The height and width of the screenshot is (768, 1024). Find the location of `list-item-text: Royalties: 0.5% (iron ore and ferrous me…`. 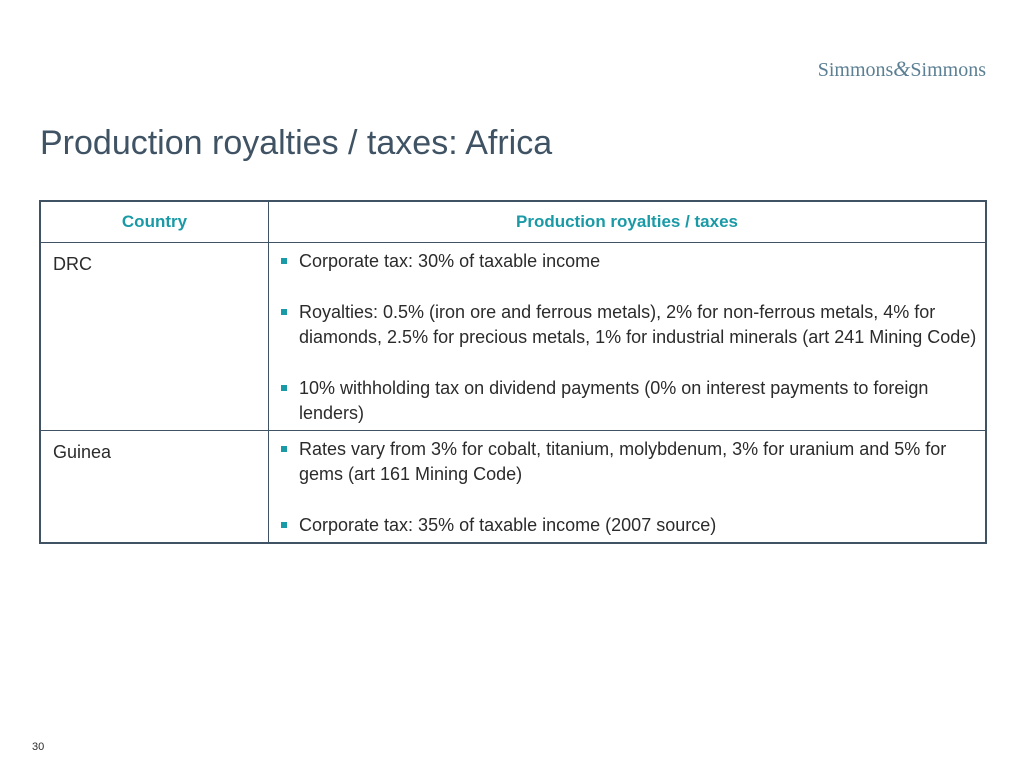

list-item-text: Royalties: 0.5% (iron ore and ferrous me… is located at coordinates (638, 324).